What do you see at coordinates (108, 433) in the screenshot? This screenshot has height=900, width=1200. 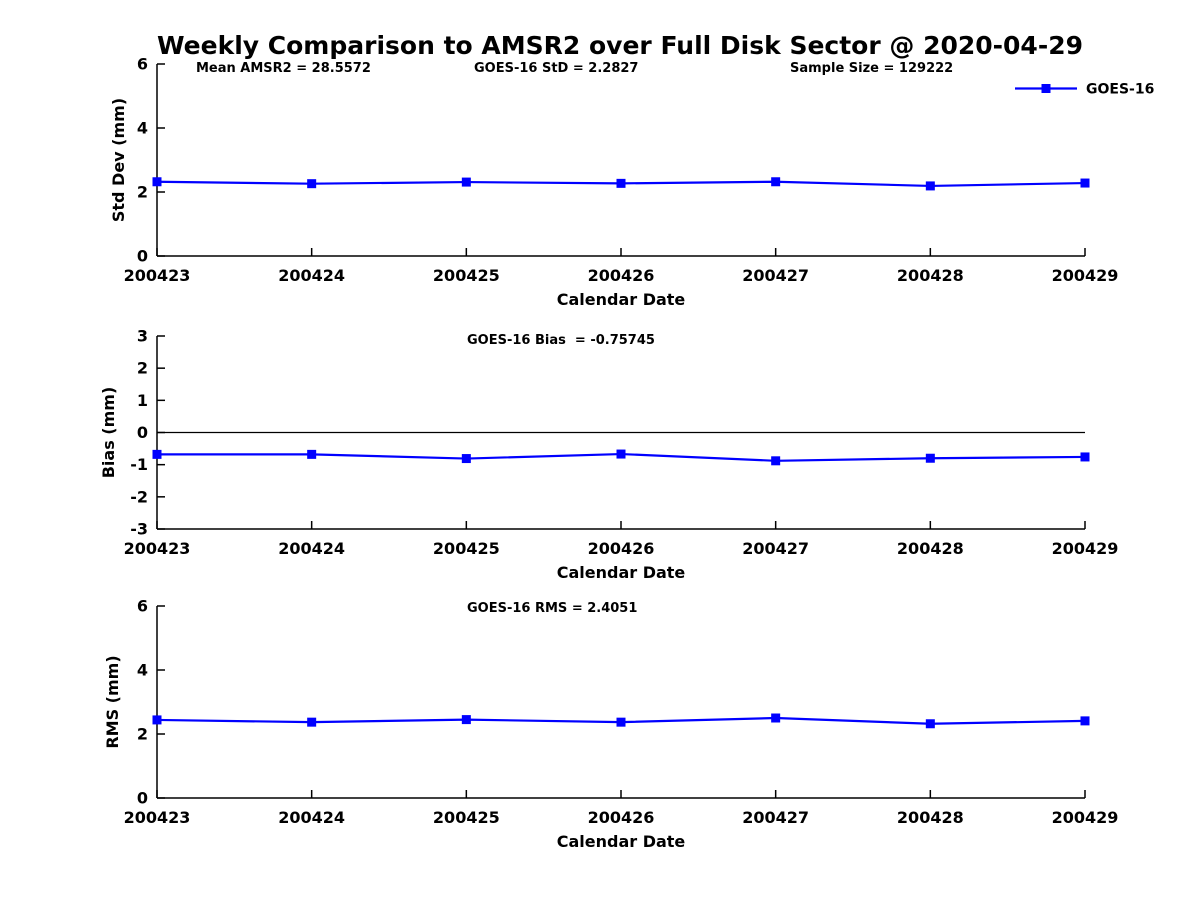 I see `y-axis-title: Bias (mm)` at bounding box center [108, 433].